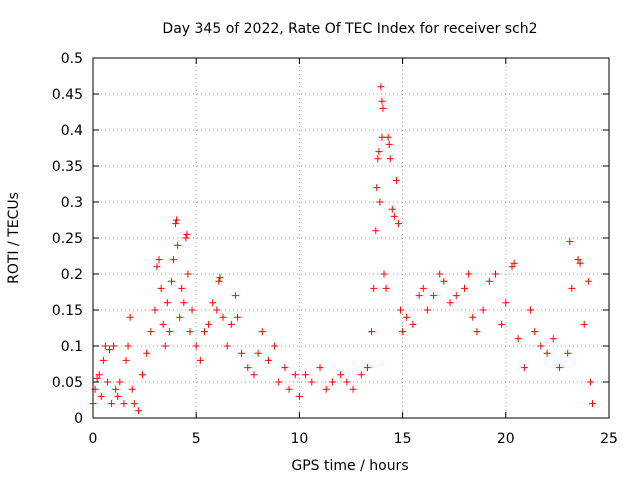 Image resolution: width=640 pixels, height=480 pixels. I want to click on x-tick-label: 25, so click(609, 439).